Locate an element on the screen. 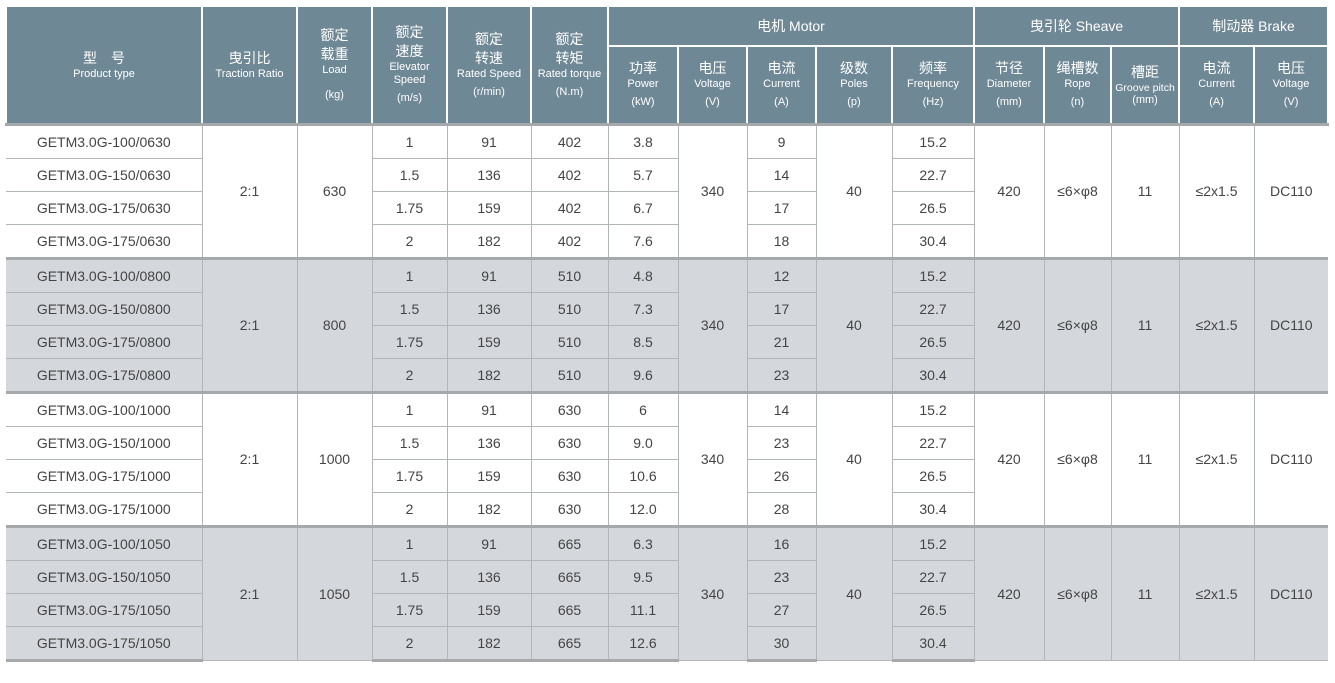 The image size is (1335, 683). power-cell: 12.6 is located at coordinates (643, 643).